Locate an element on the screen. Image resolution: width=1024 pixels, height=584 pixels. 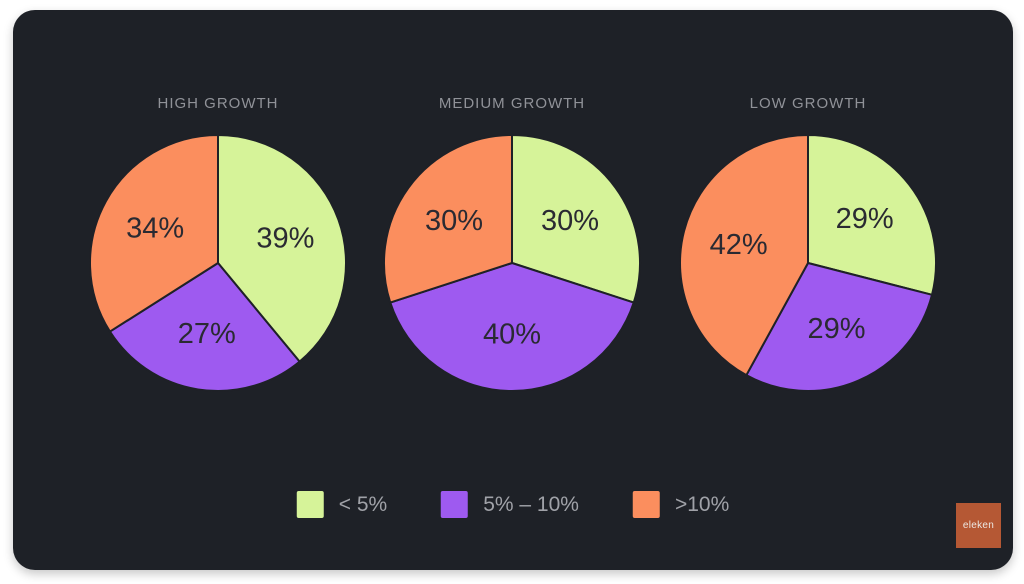
pie-svg-low-growth: 29% 29% 42% is located at coordinates (808, 263).